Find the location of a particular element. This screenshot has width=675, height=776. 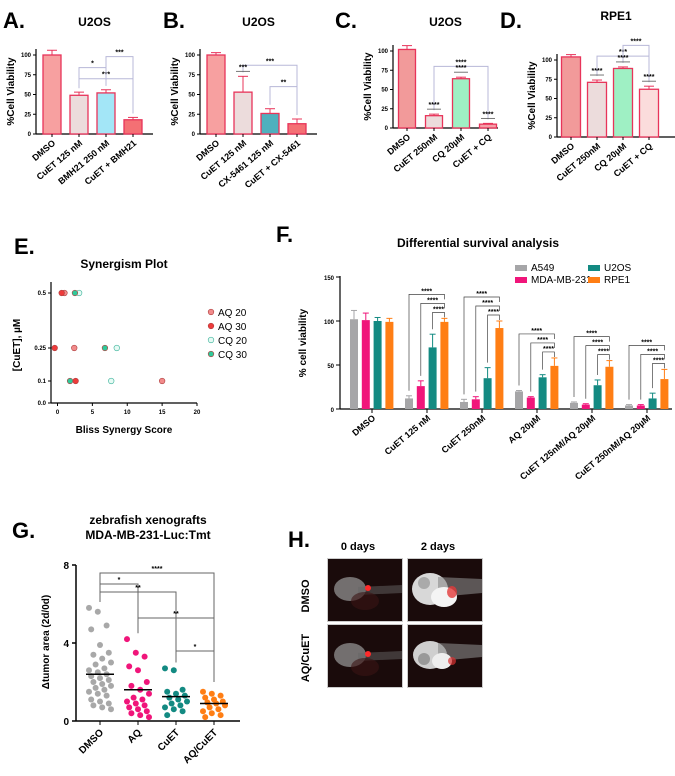

panel-d-y-tick-label: 25 is located at coordinates (548, 119).